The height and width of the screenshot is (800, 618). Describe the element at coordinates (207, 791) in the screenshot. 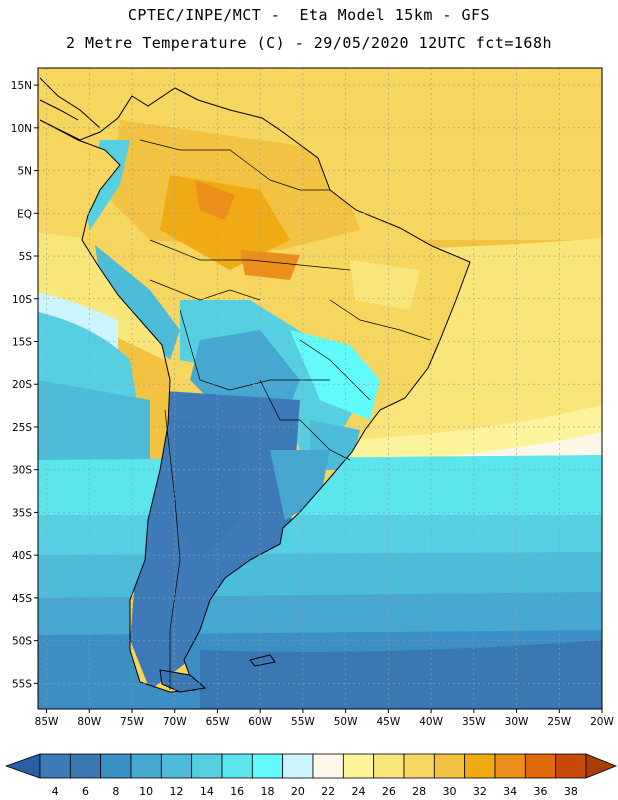

I see `colorbar-label: 14` at that location.